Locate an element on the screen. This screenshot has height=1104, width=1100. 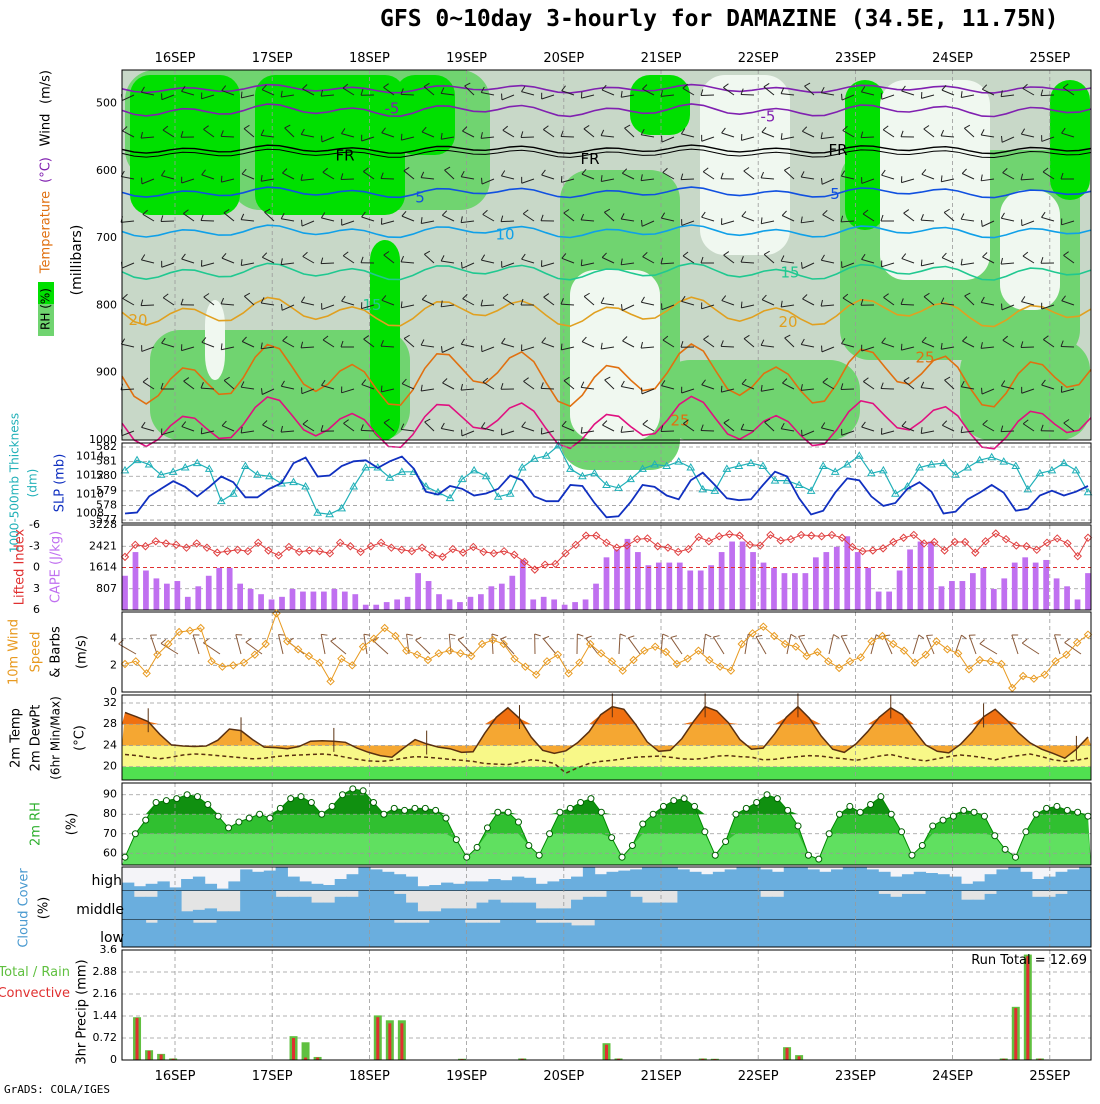
day-label-bottom-21SEP: 21SEP is located at coordinates (661, 1076).